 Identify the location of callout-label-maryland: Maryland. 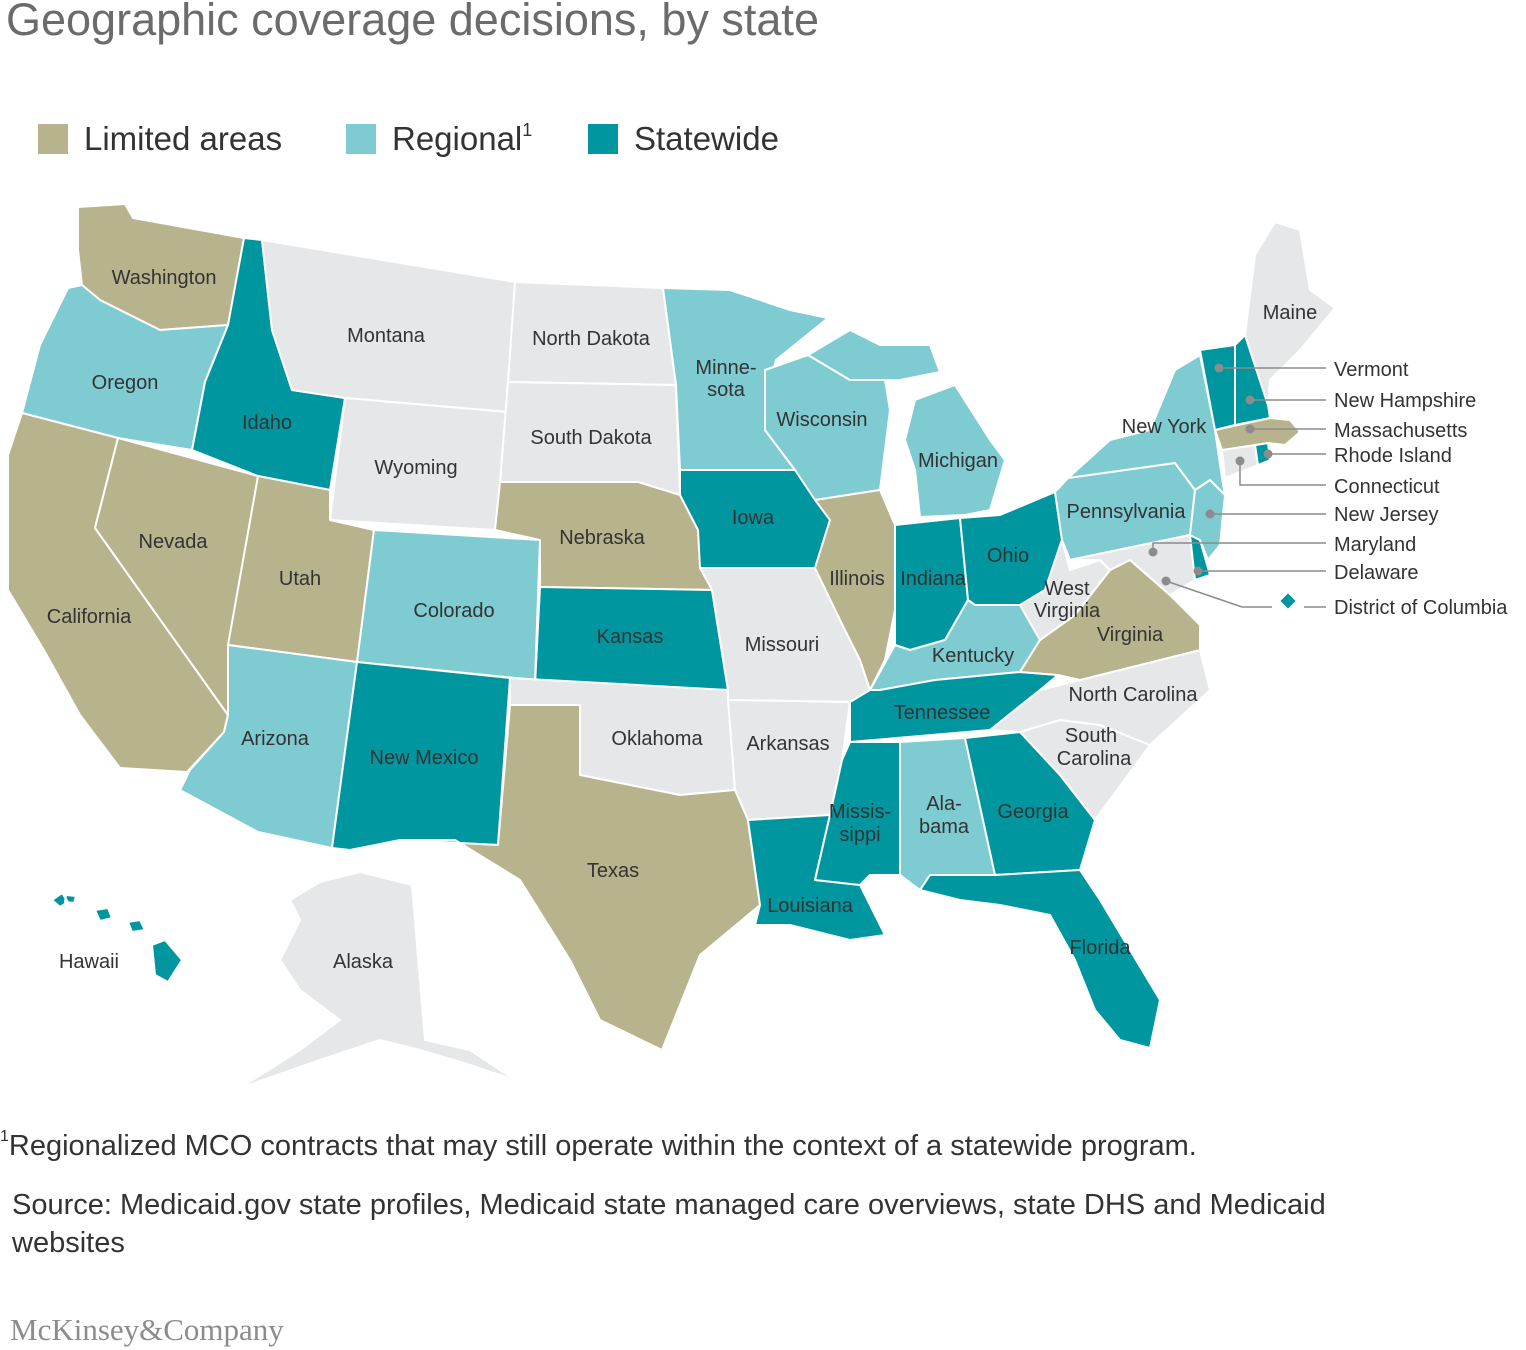
(1375, 545).